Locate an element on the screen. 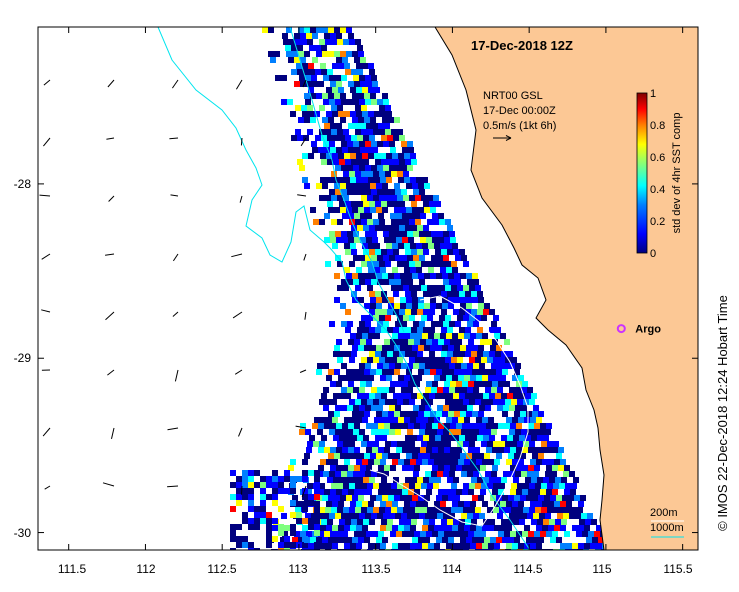  colorbar-tick: 0.2 is located at coordinates (657, 222).